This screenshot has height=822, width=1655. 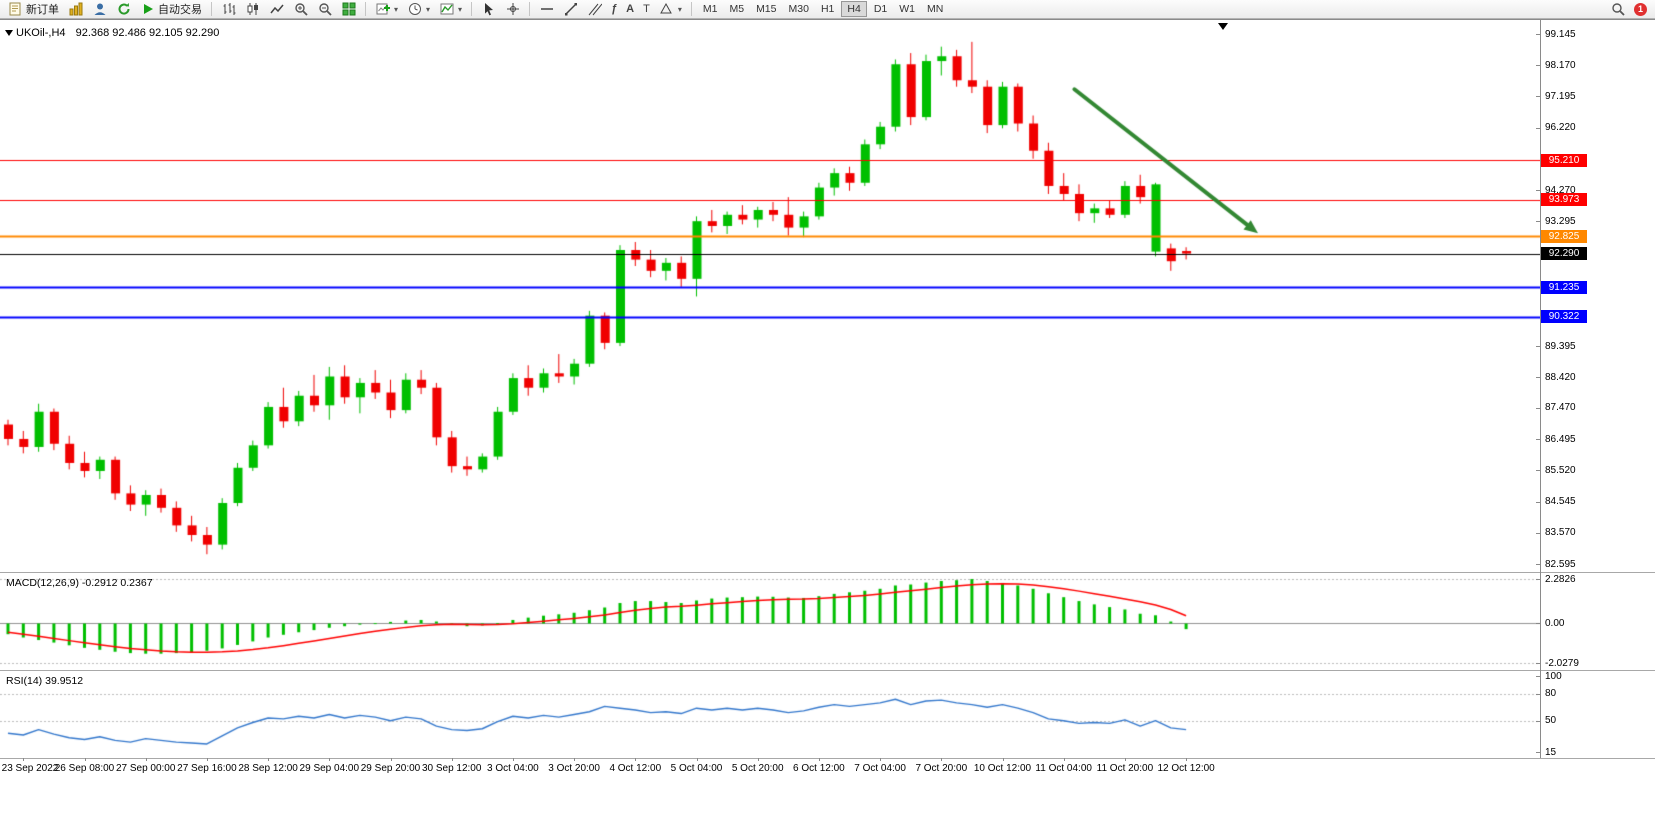 I want to click on fibonacci-icon: ƒ, so click(x=614, y=8).